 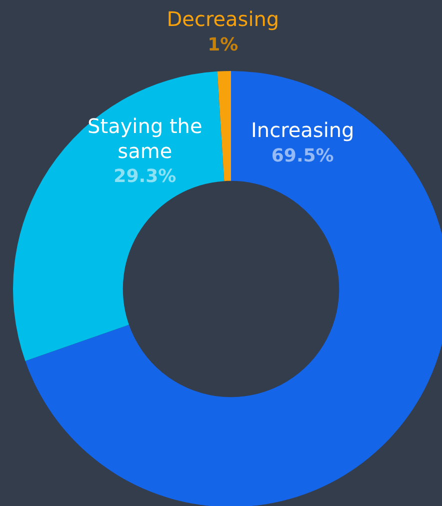 I want to click on slice-label: Increasing, so click(x=302, y=130).